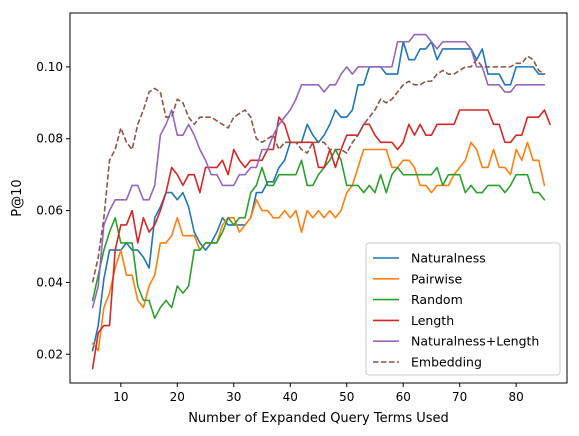  What do you see at coordinates (448, 258) in the screenshot?
I see `legend-label-naturalness: Naturalness` at bounding box center [448, 258].